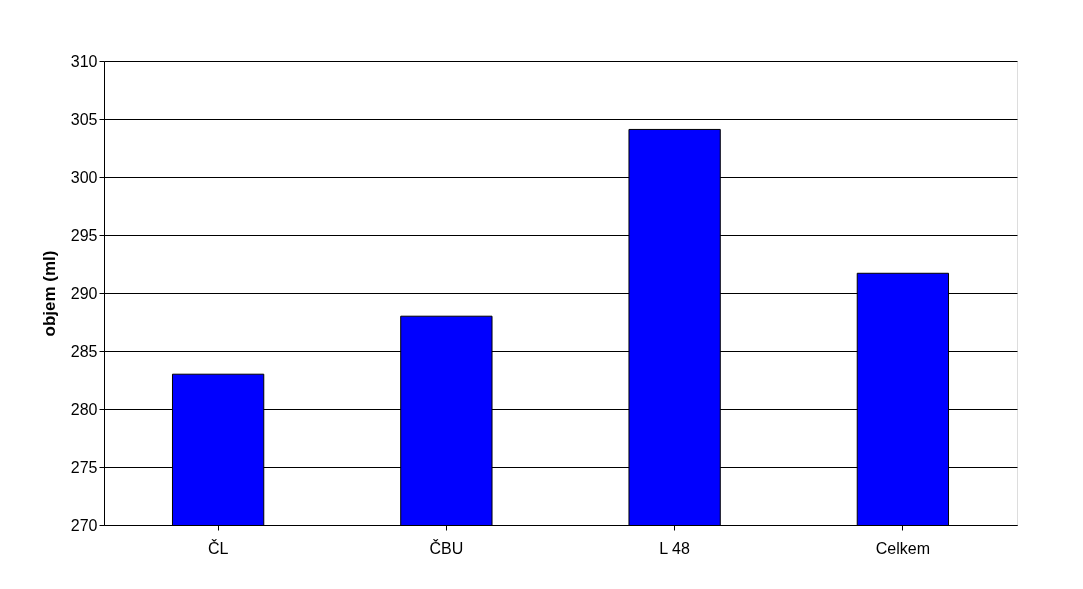 Image resolution: width=1083 pixels, height=589 pixels. Describe the element at coordinates (674, 548) in the screenshot. I see `x-tick-label: L 48` at that location.